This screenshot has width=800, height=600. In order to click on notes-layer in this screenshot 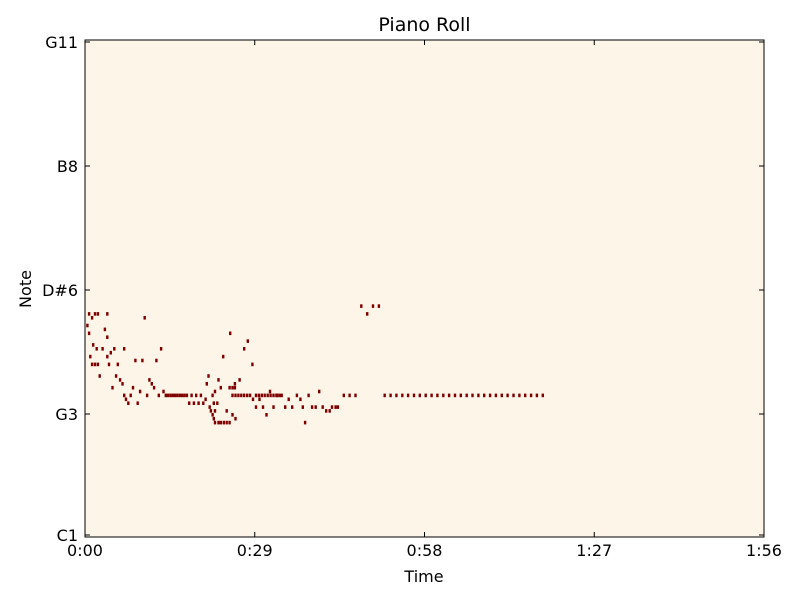, I will do `click(315, 364)`.